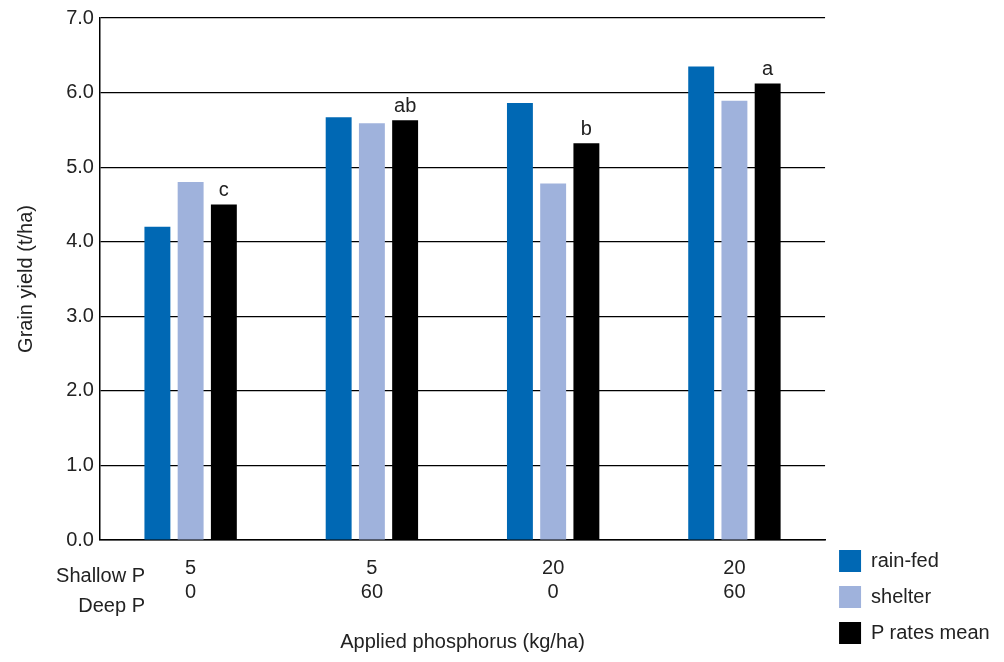 The image size is (1004, 662). I want to click on data-label: a, so click(768, 68).